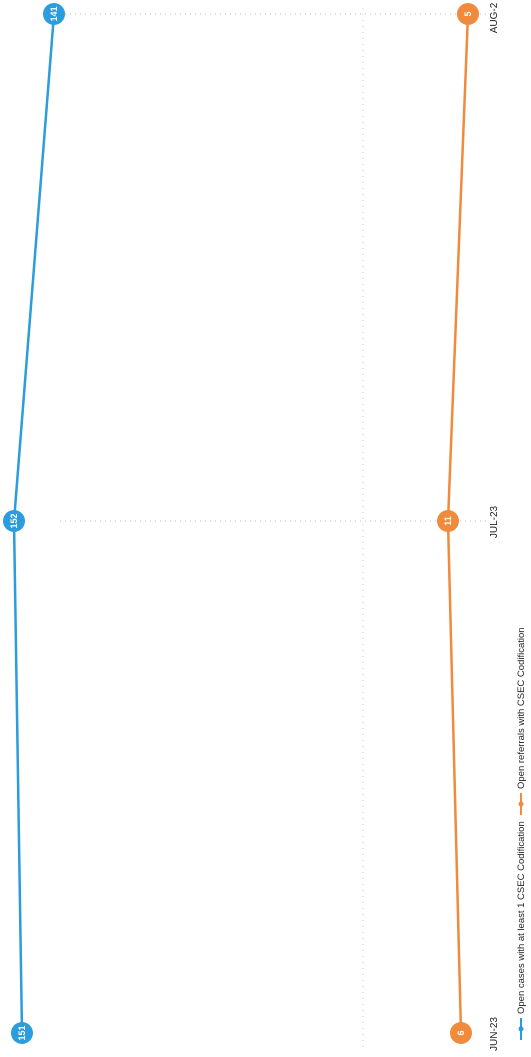 This screenshot has height=1057, width=531. I want to click on data-point-open-referrals-aug, so click(468, 14).